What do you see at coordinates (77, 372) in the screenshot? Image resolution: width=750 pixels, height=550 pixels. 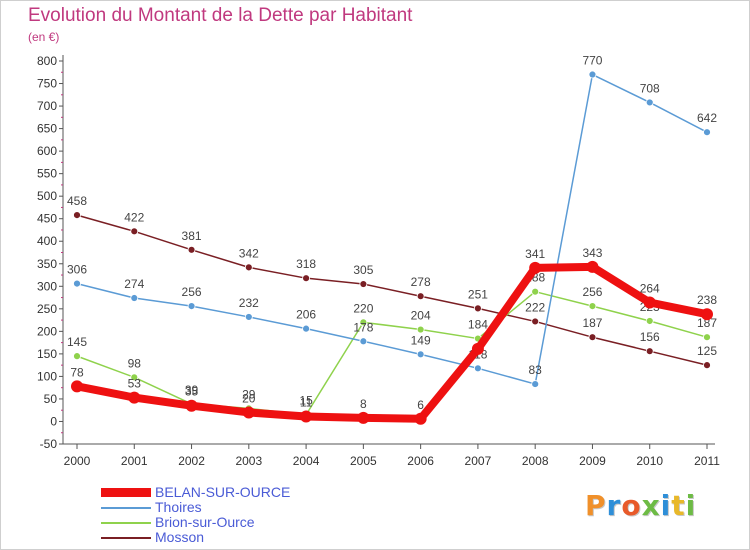 I see `data-label: 78` at bounding box center [77, 372].